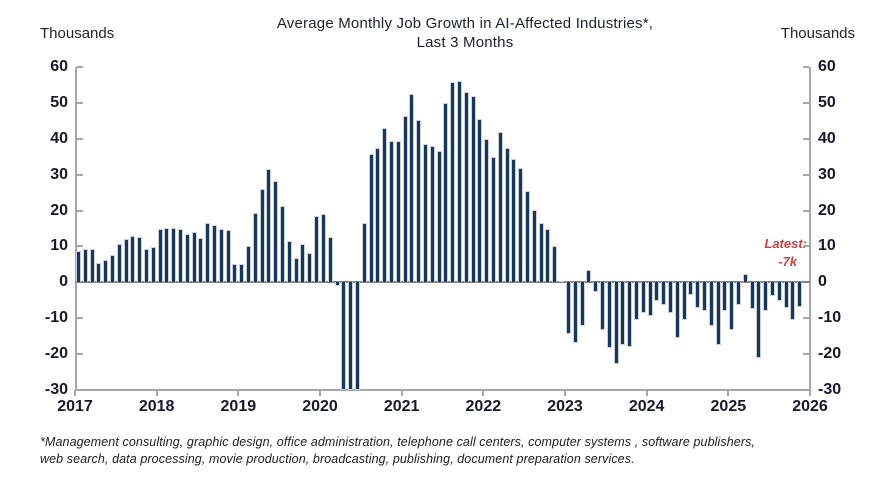 The height and width of the screenshot is (484, 881). What do you see at coordinates (830, 389) in the screenshot?
I see `y-tick-label-right: -30` at bounding box center [830, 389].